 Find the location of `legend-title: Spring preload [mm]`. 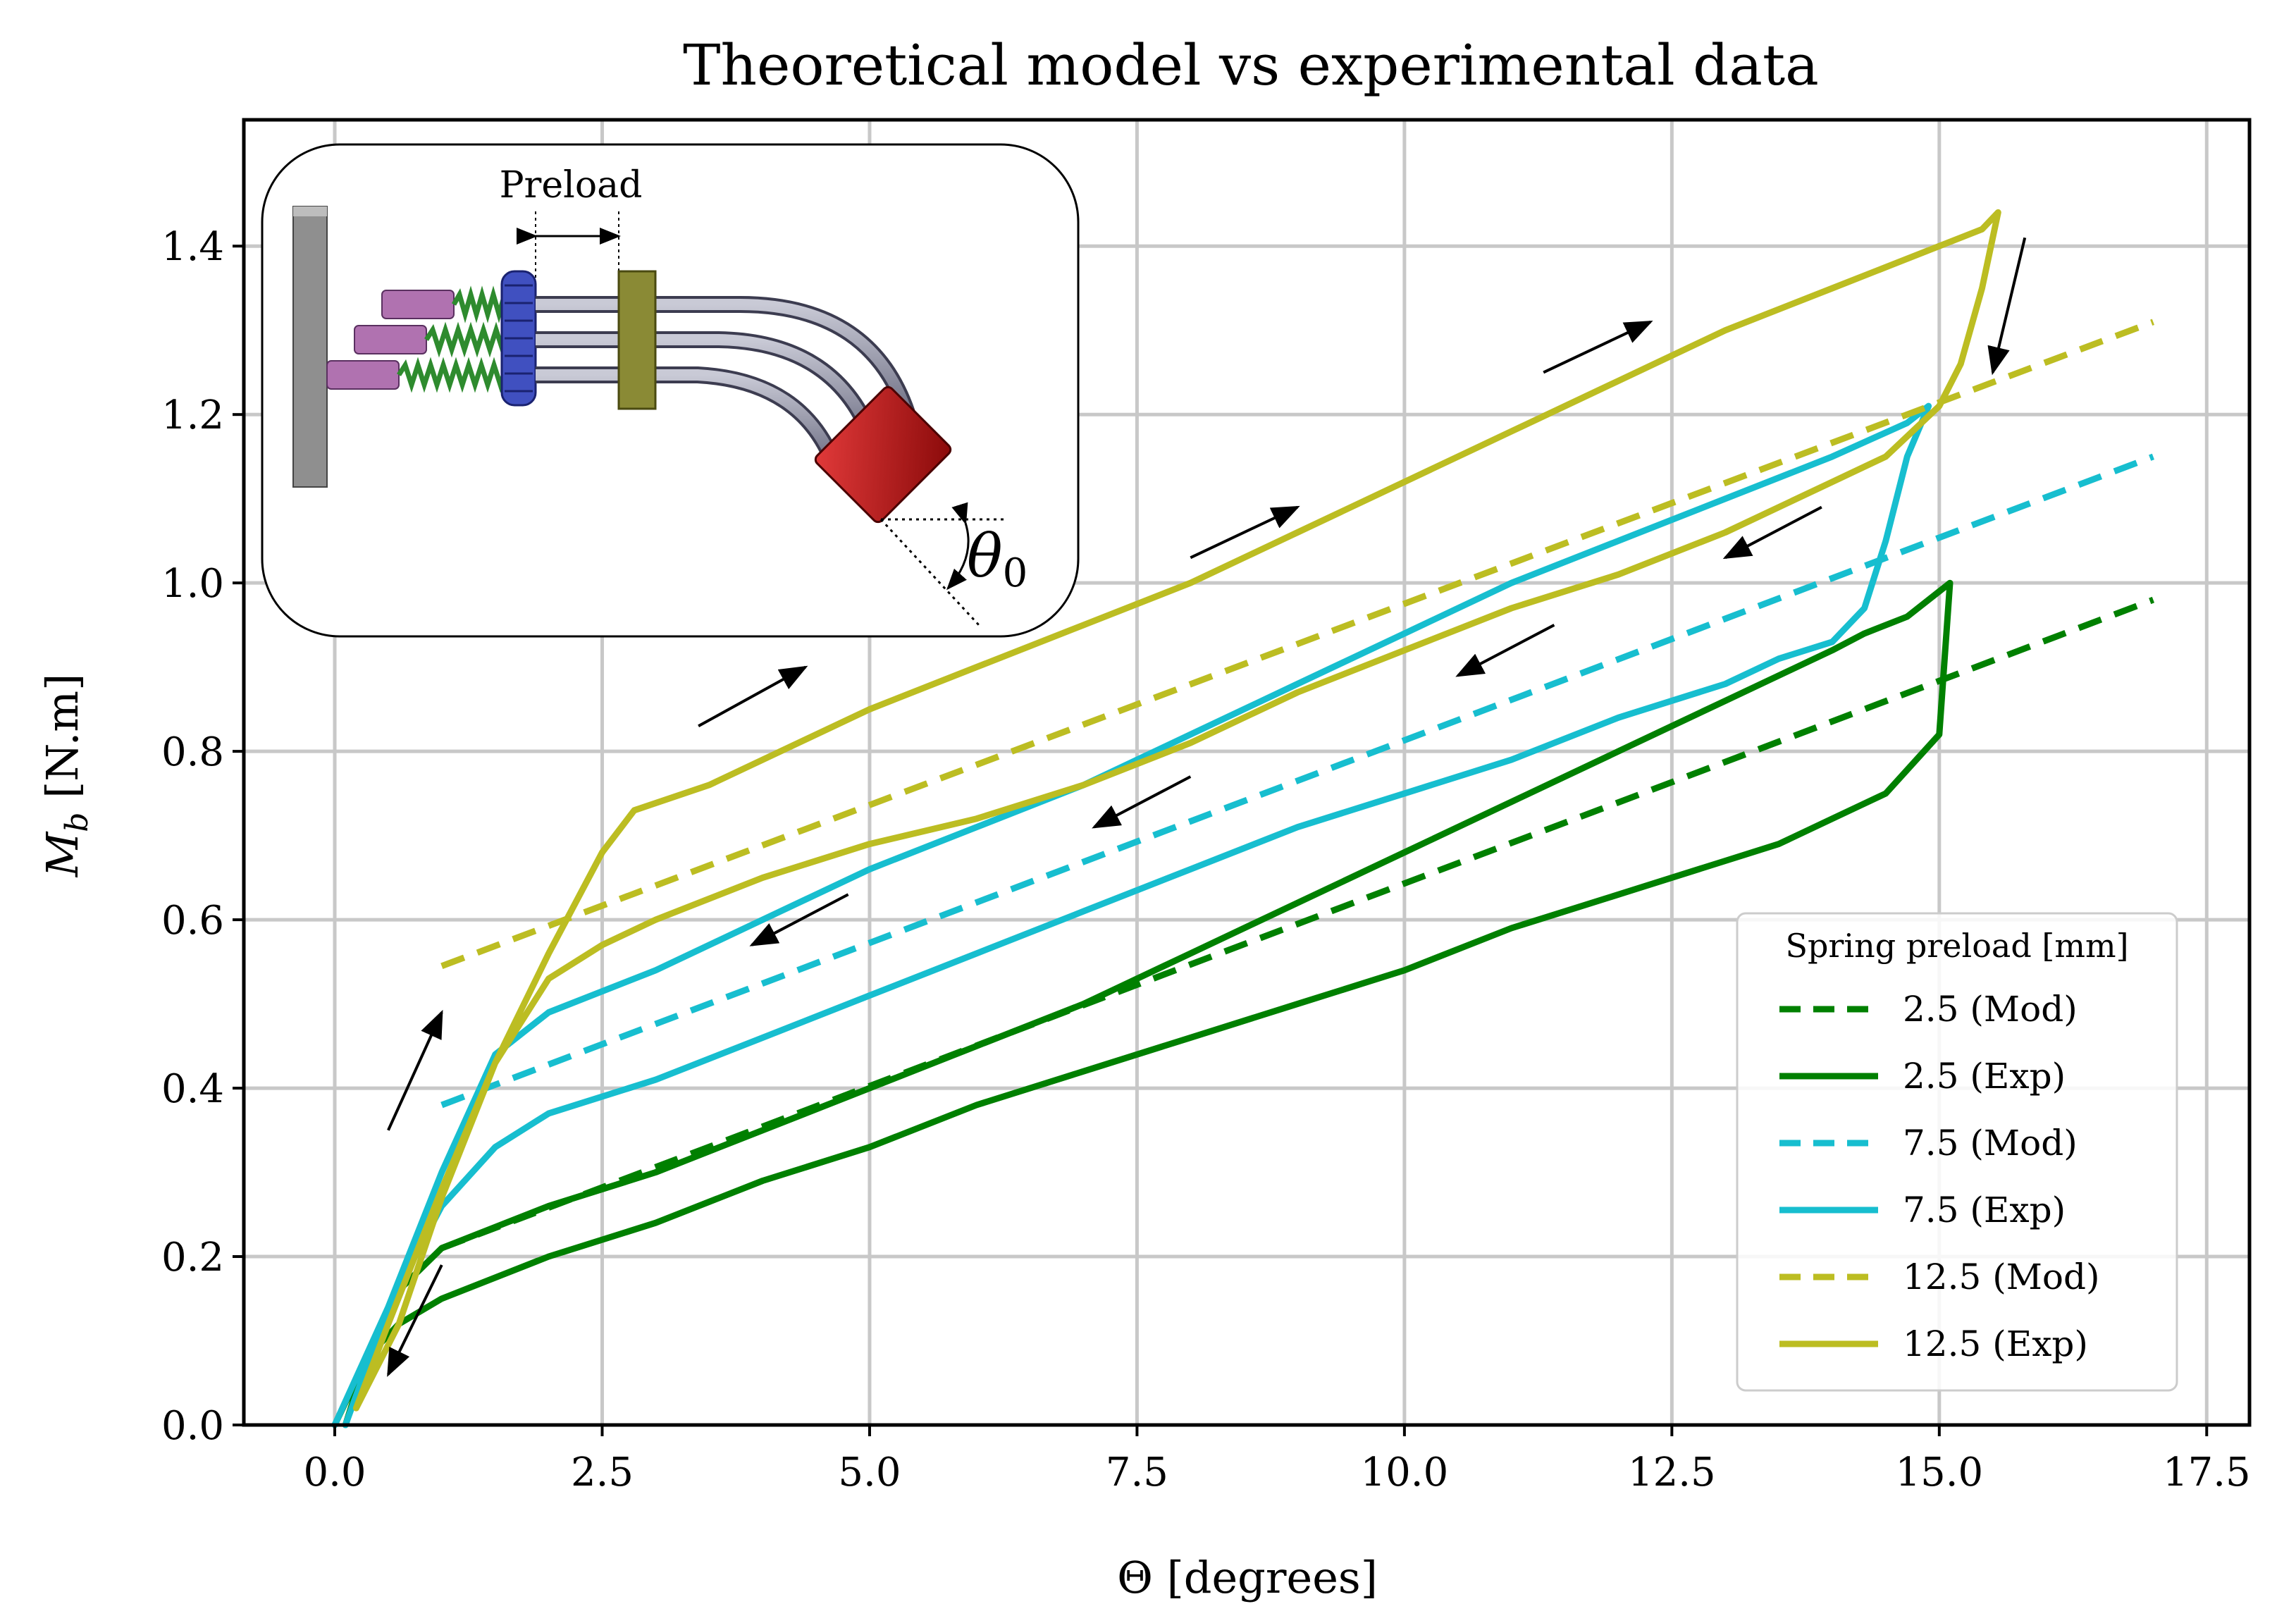

legend-title: Spring preload [mm] is located at coordinates (1956, 946).